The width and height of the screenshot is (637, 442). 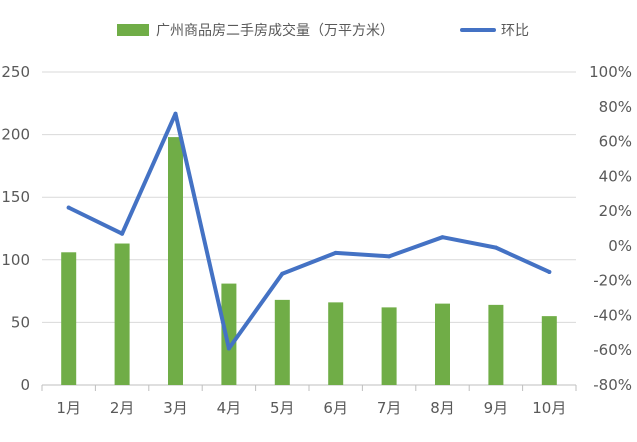 What do you see at coordinates (549, 408) in the screenshot?
I see `x-tick-label: 10月` at bounding box center [549, 408].